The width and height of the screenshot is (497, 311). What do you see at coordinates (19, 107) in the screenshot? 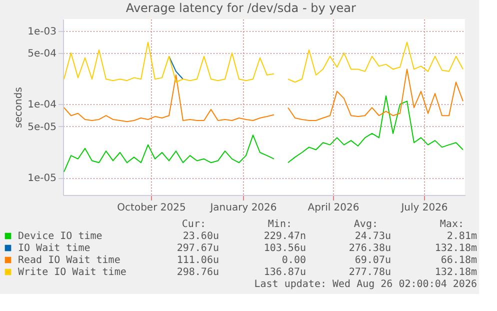
I see `y-axis-title: seconds` at bounding box center [19, 107].